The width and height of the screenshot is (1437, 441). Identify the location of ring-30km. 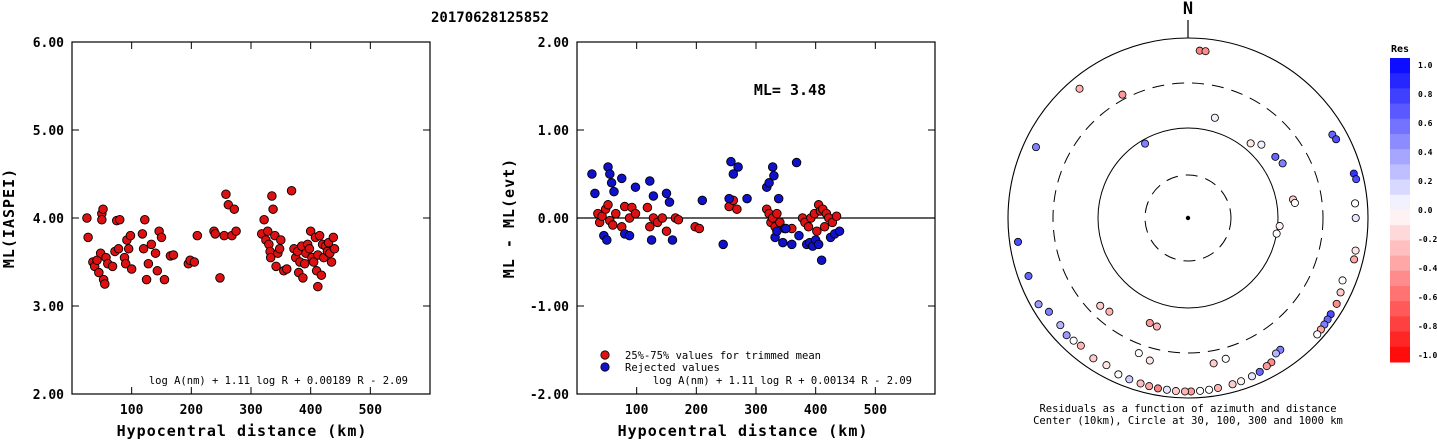
(1188, 218).